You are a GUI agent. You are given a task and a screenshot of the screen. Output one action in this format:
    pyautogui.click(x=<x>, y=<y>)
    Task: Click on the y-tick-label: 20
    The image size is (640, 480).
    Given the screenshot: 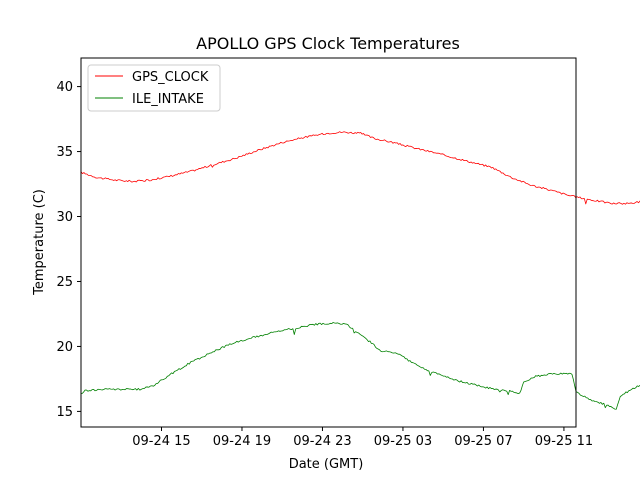 What is the action you would take?
    pyautogui.click(x=64, y=347)
    